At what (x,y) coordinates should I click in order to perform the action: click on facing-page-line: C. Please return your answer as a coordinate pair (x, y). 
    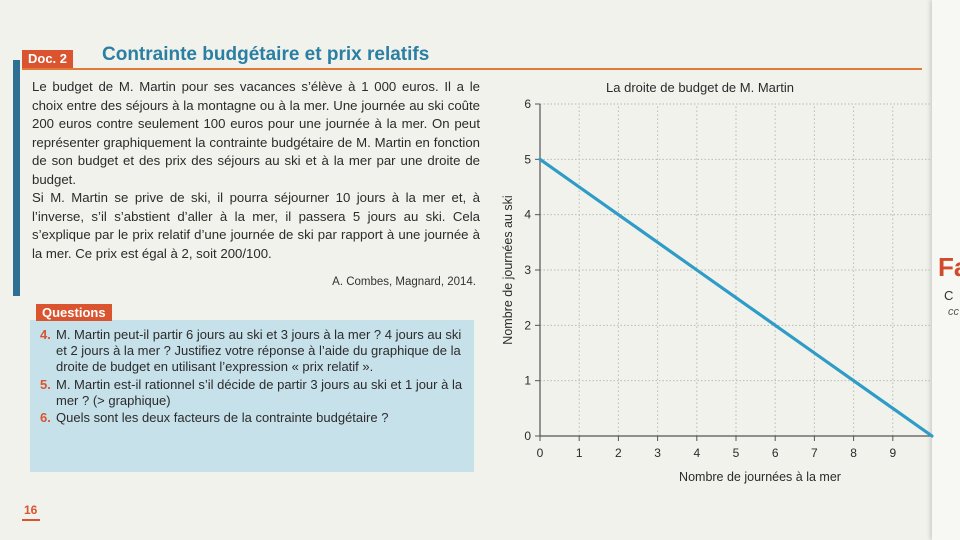
    Looking at the image, I should click on (949, 295).